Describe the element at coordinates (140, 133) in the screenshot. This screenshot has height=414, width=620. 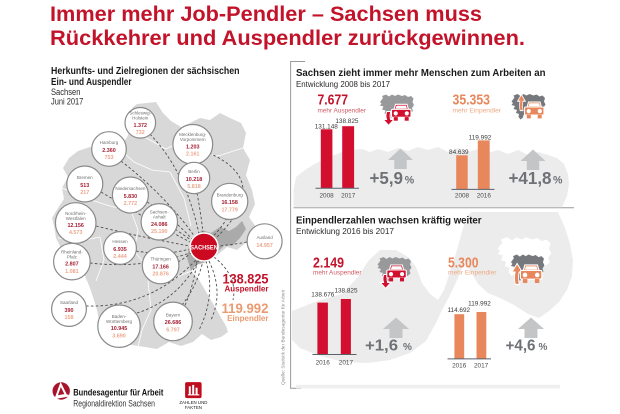
I see `svg-text: 732` at that location.